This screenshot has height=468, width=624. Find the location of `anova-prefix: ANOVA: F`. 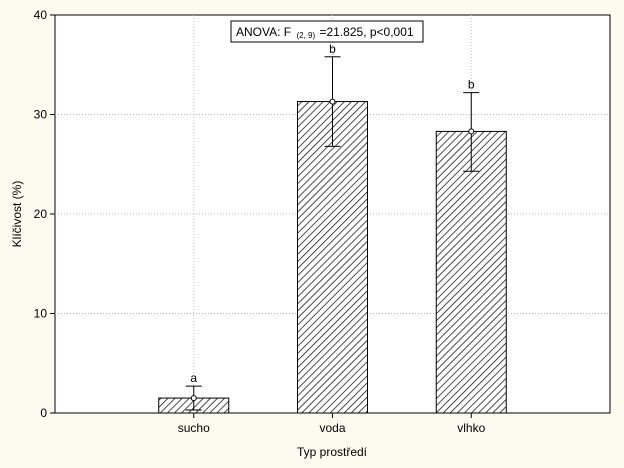

anova-prefix: ANOVA: F is located at coordinates (263, 32).